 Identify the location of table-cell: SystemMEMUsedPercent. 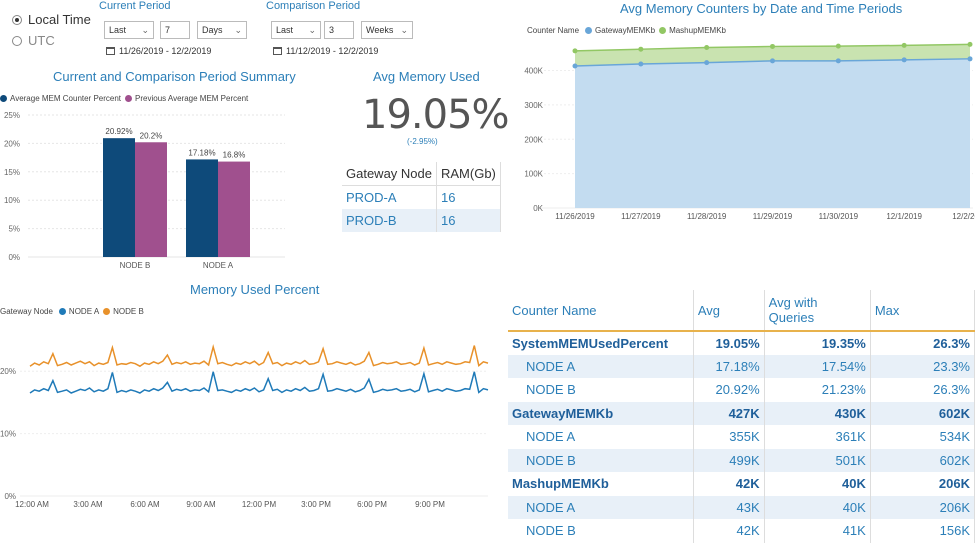
(601, 343).